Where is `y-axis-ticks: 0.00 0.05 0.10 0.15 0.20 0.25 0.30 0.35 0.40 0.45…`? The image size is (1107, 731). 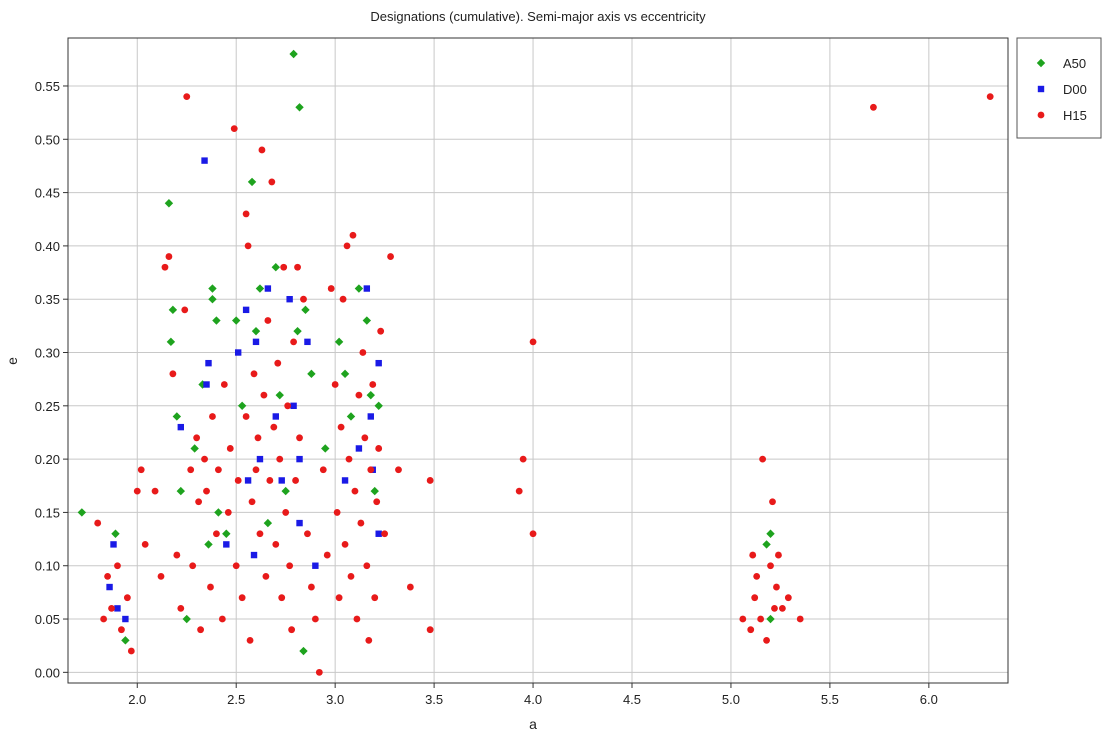 y-axis-ticks: 0.00 0.05 0.10 0.15 0.20 0.25 0.30 0.35 0.40 0.45… is located at coordinates (51, 379).